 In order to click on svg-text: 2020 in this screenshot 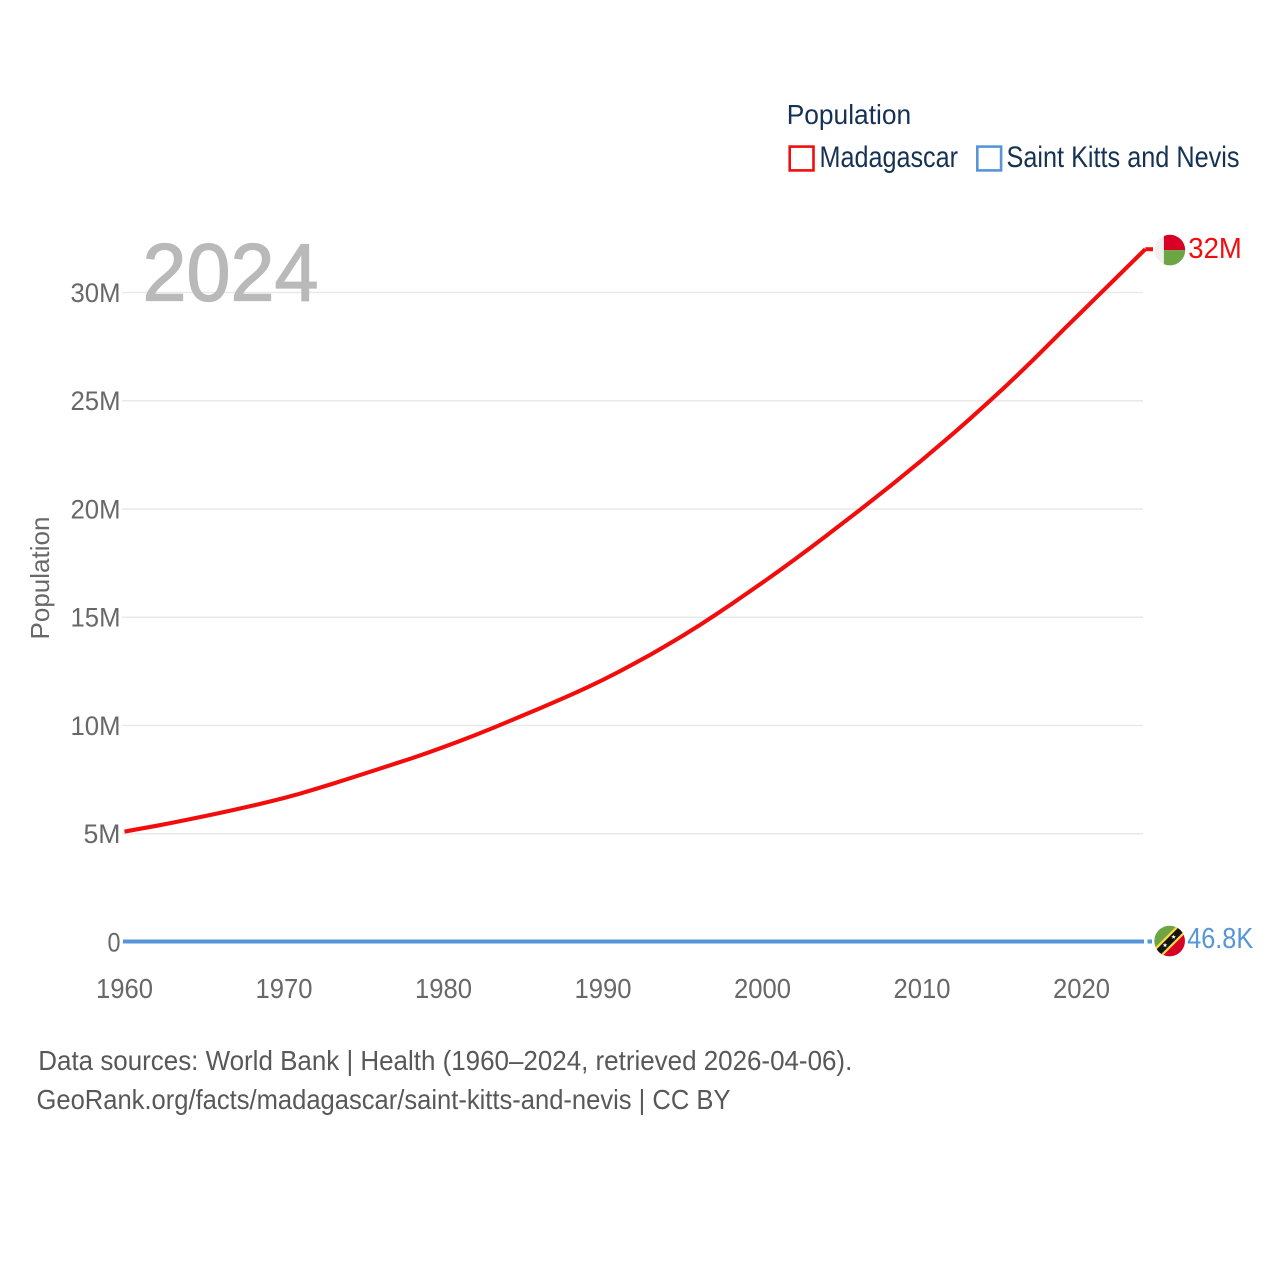, I will do `click(1081, 988)`.